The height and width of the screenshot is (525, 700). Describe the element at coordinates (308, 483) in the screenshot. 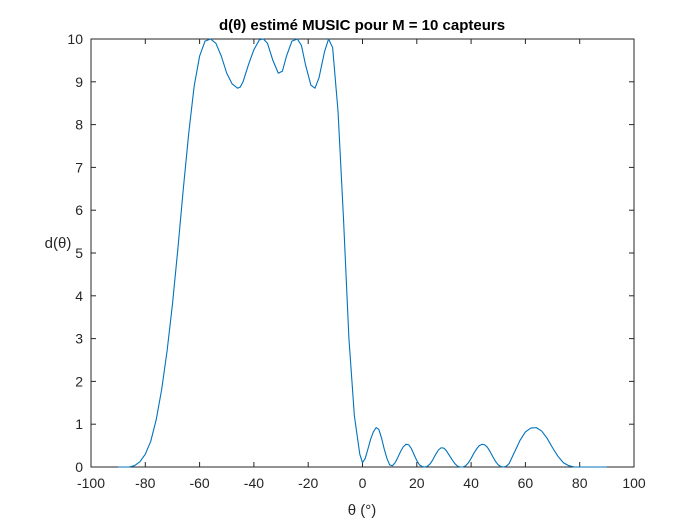

I see `x-tick-label: -20` at that location.